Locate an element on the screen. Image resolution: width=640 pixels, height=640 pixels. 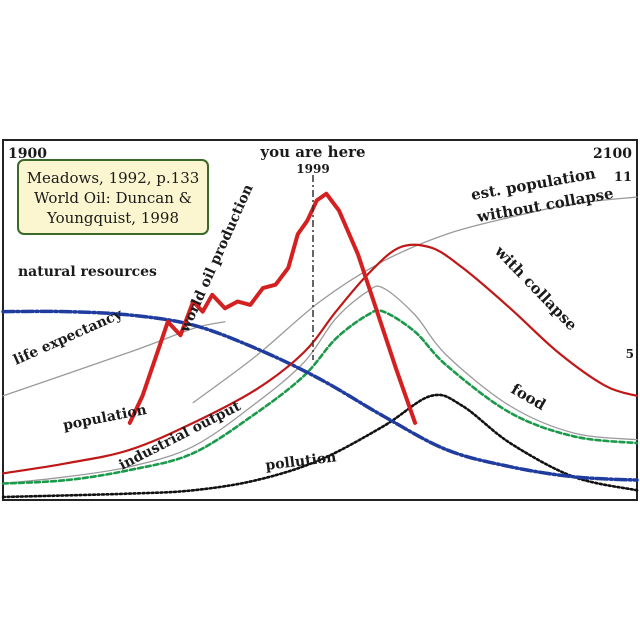
you-are-here-label: you are here is located at coordinates (312, 152).